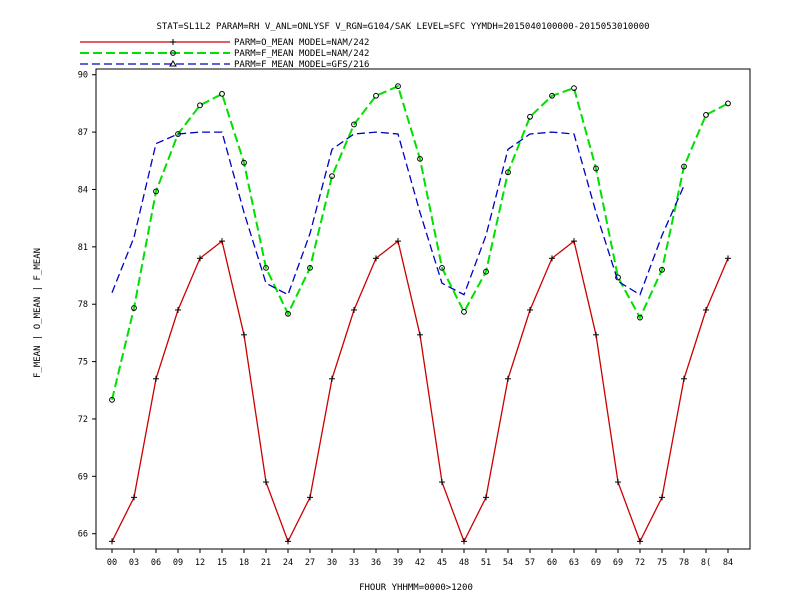  What do you see at coordinates (134, 563) in the screenshot?
I see `x-tick-label: 03` at bounding box center [134, 563].